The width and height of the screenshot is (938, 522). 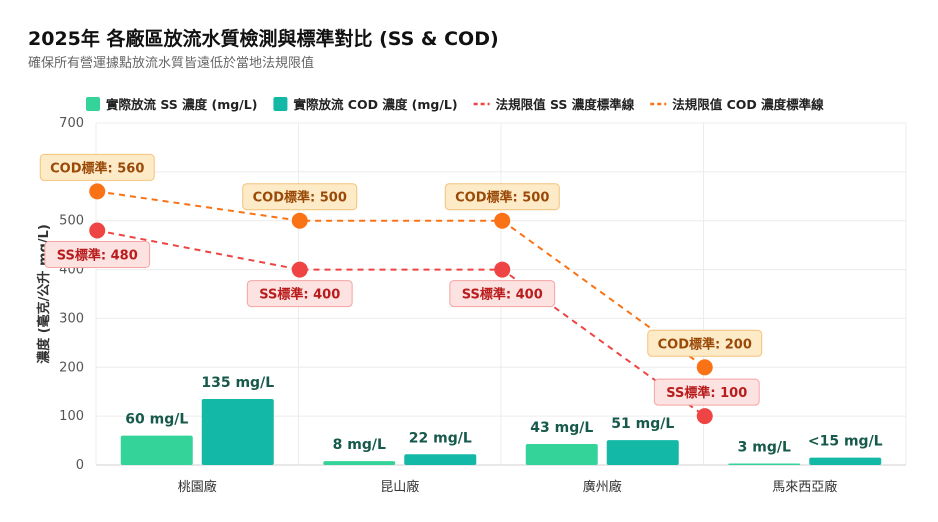 I want to click on annotation-label: COD標準: 200, so click(x=705, y=344).